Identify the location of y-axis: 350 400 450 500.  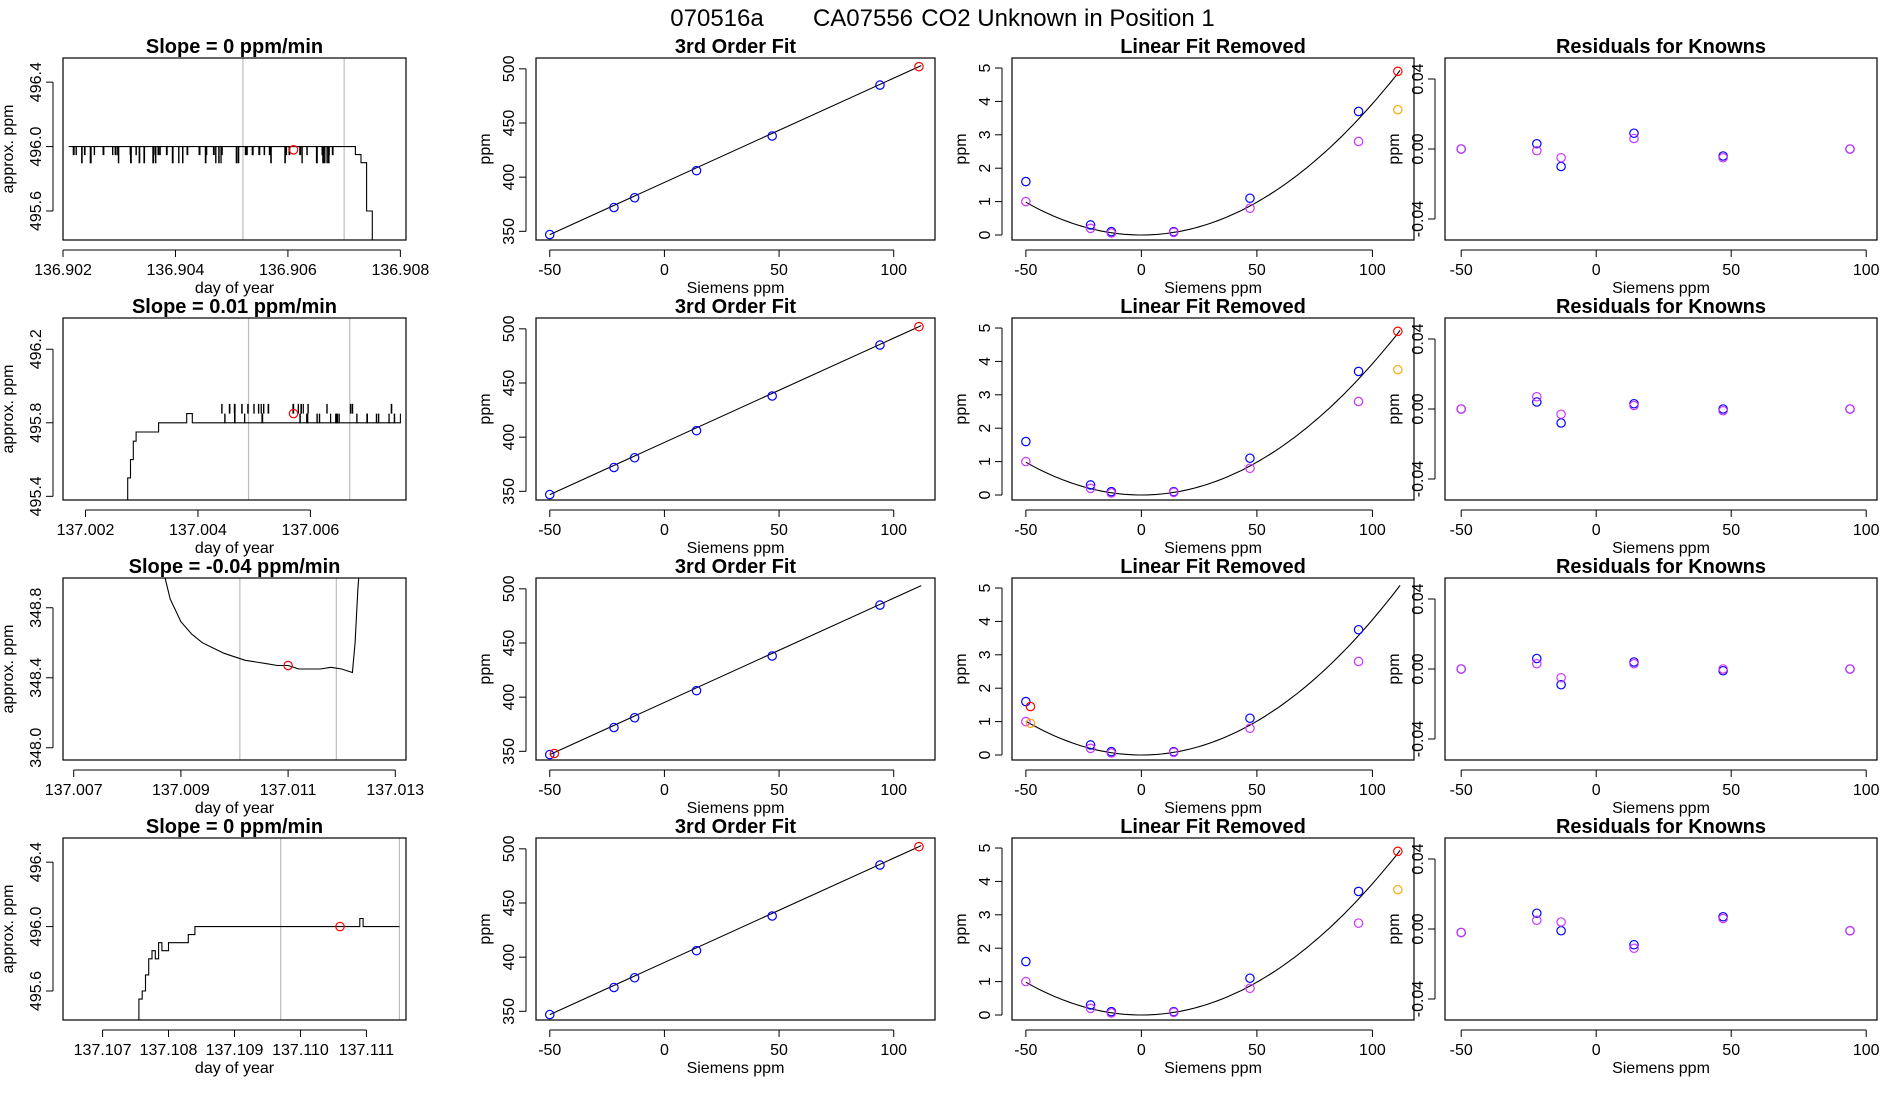
(514, 150).